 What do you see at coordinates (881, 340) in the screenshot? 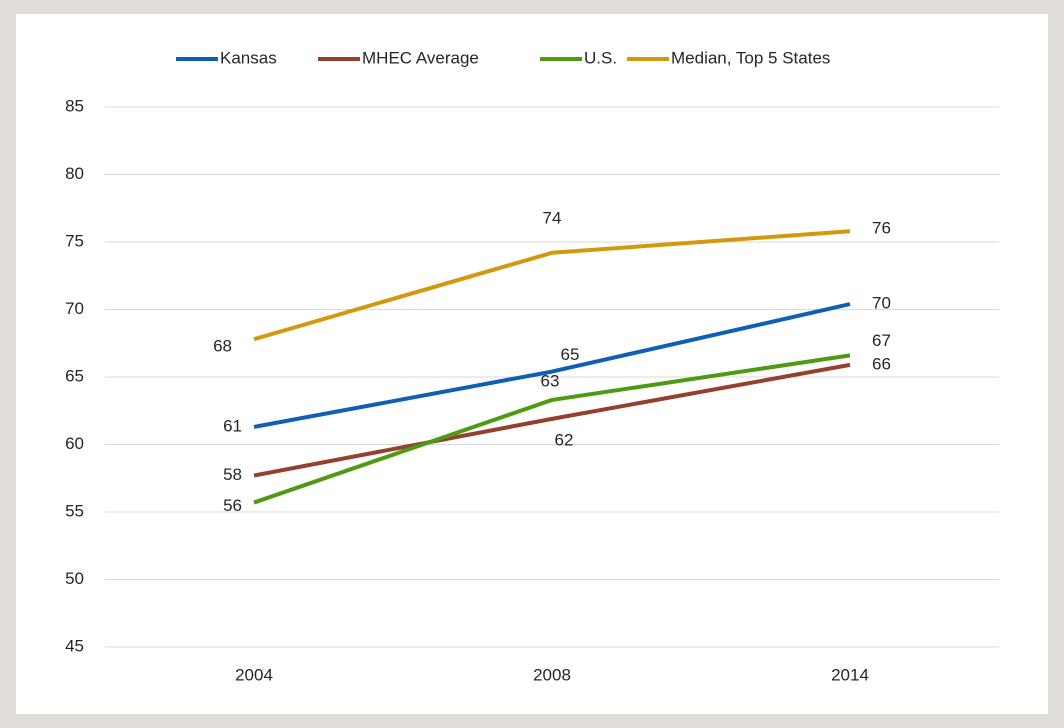
I see `data-label: 67` at bounding box center [881, 340].